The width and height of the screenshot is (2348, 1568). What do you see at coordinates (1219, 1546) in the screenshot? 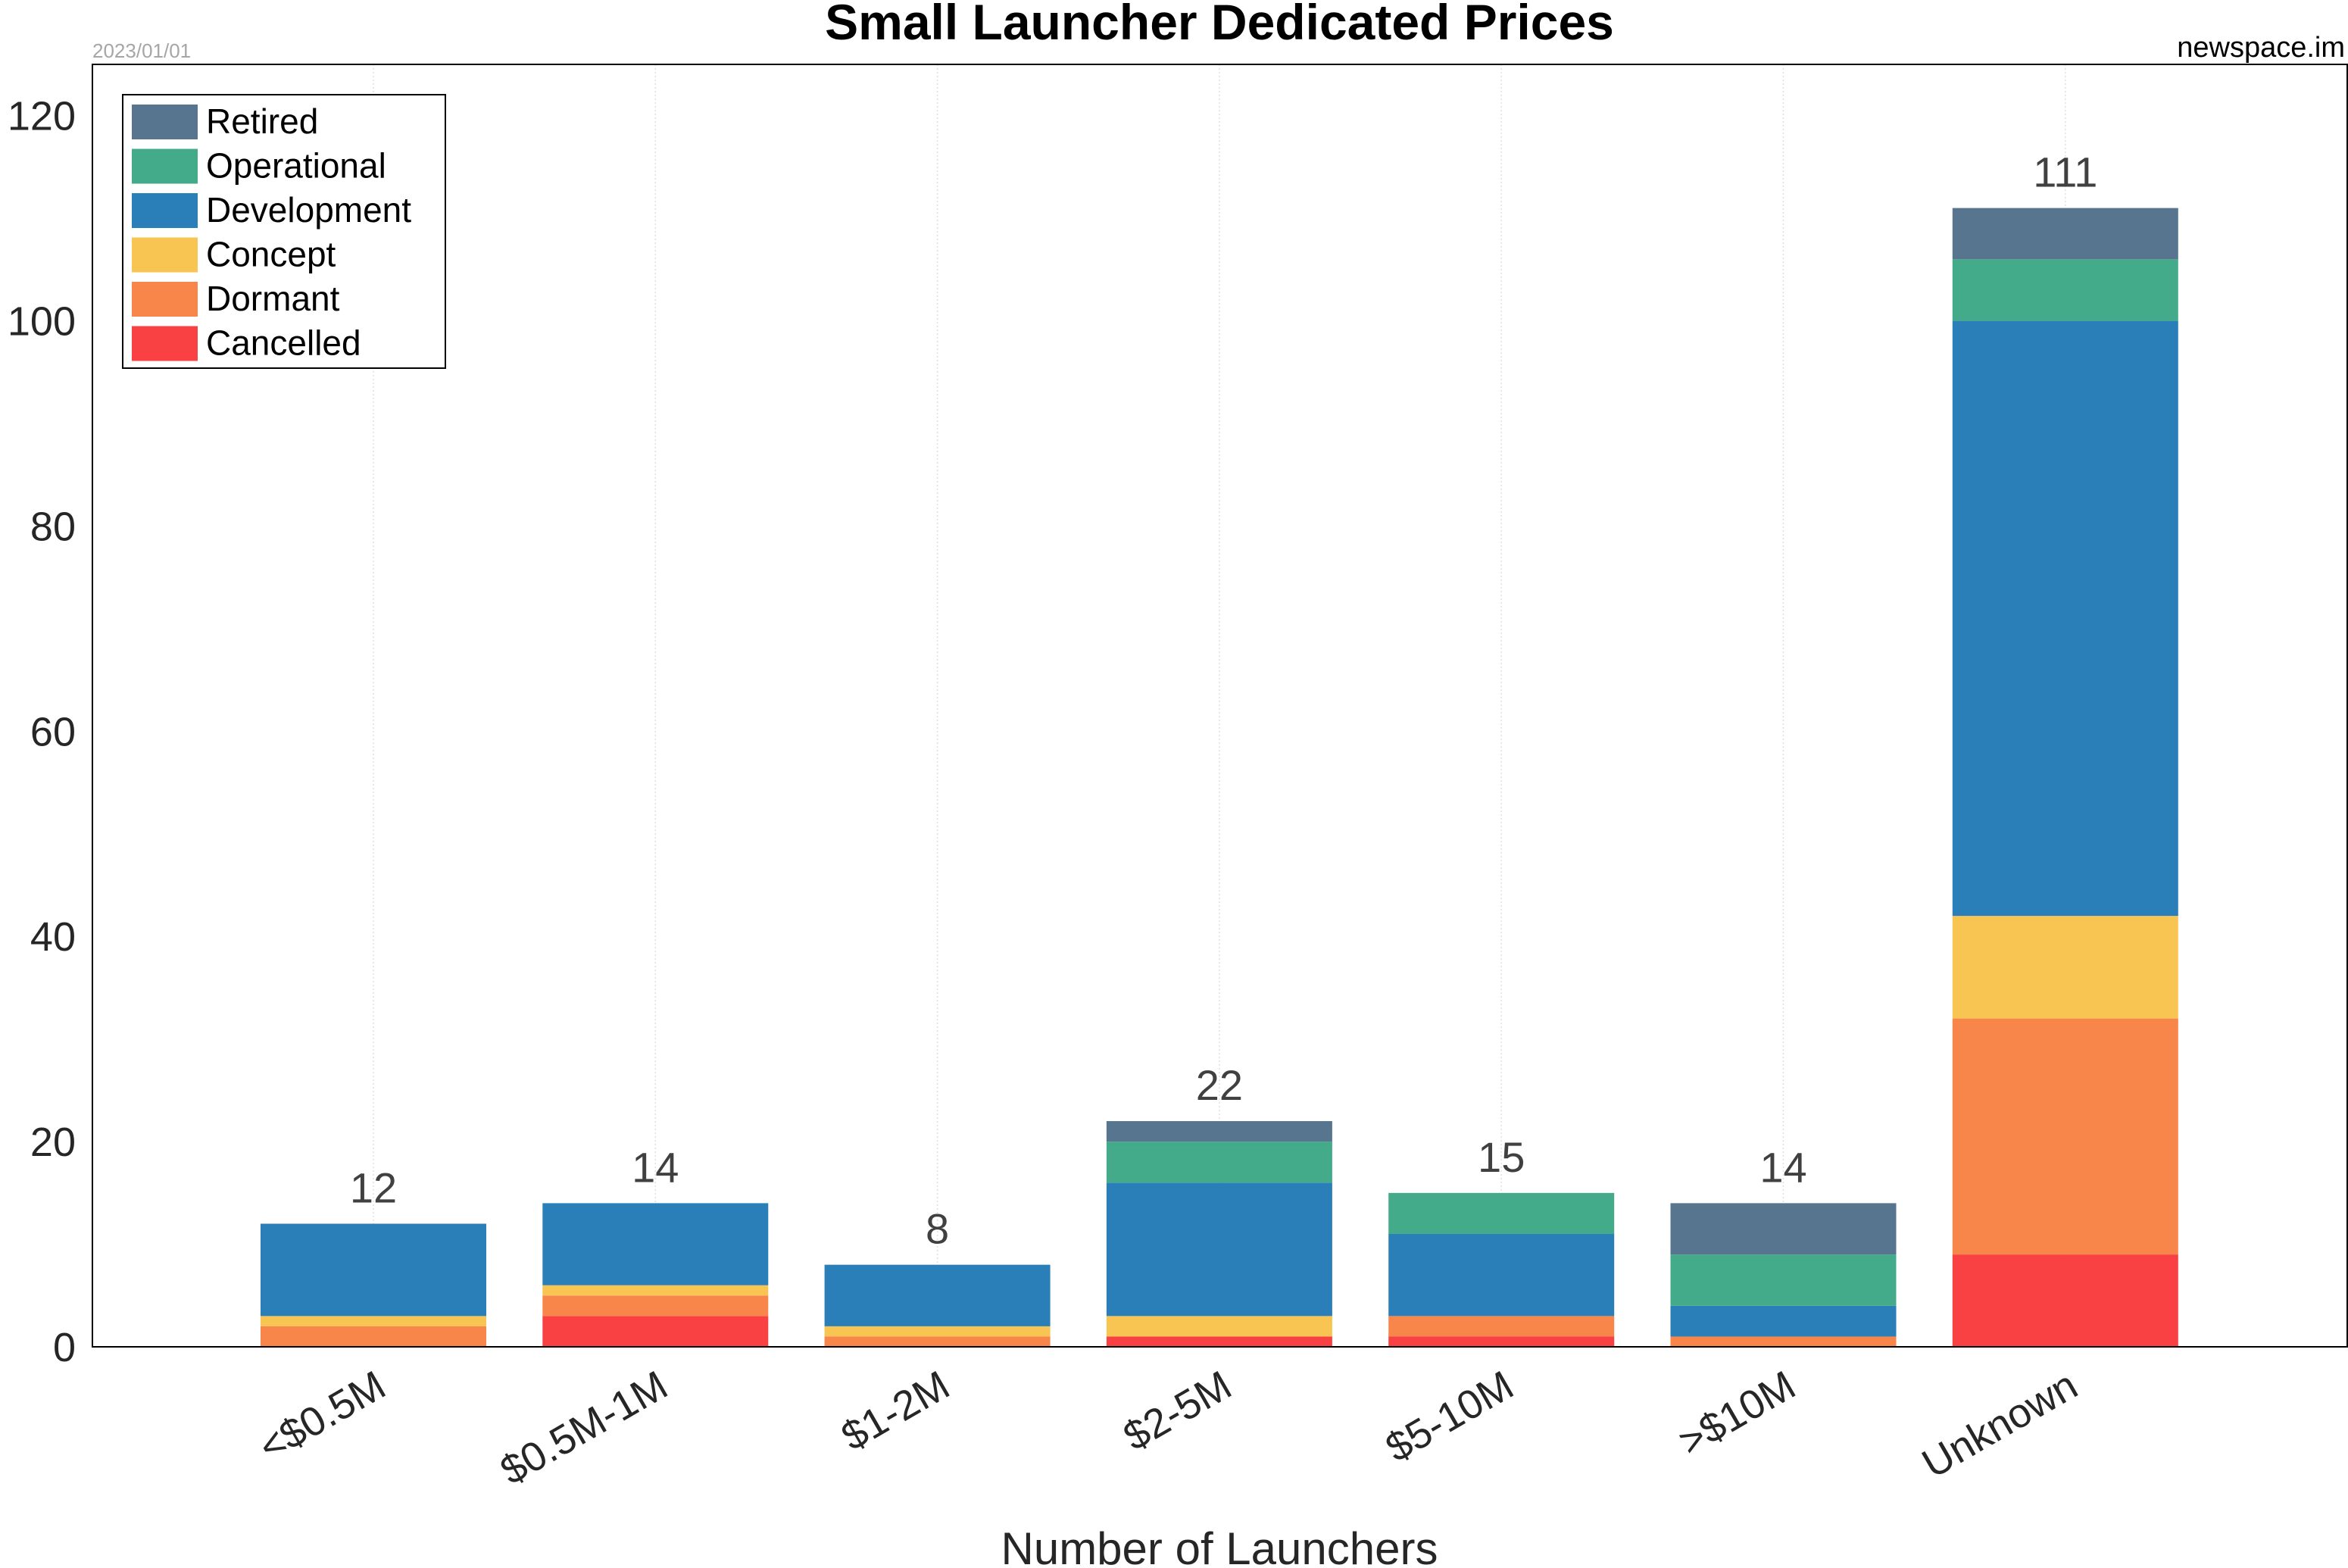
I see `x-axis-label: Number of Launchers` at bounding box center [1219, 1546].